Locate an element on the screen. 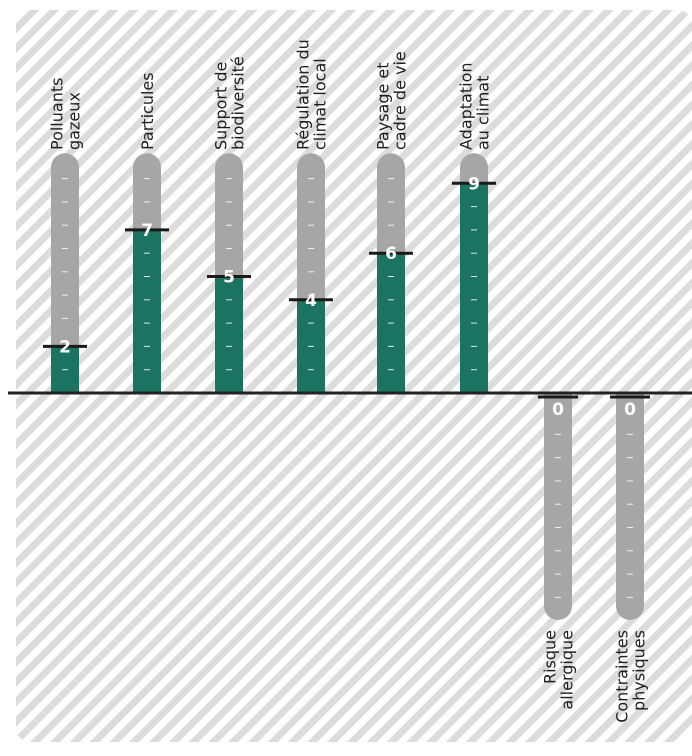 This screenshot has width=692, height=756. category-label: Polluants is located at coordinates (57, 114).